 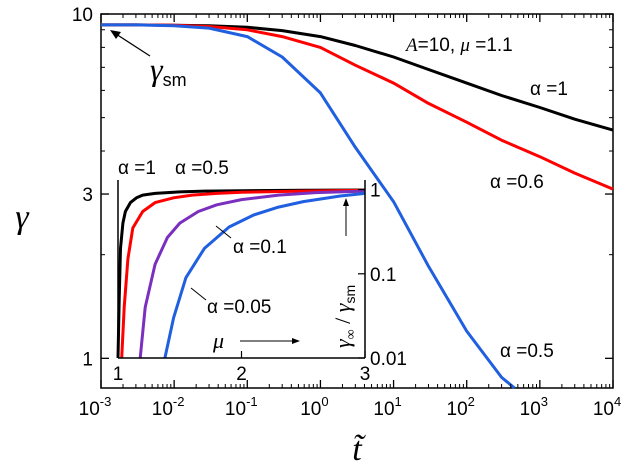 What do you see at coordinates (365, 374) in the screenshot?
I see `inset-x-tick-label: 3` at bounding box center [365, 374].